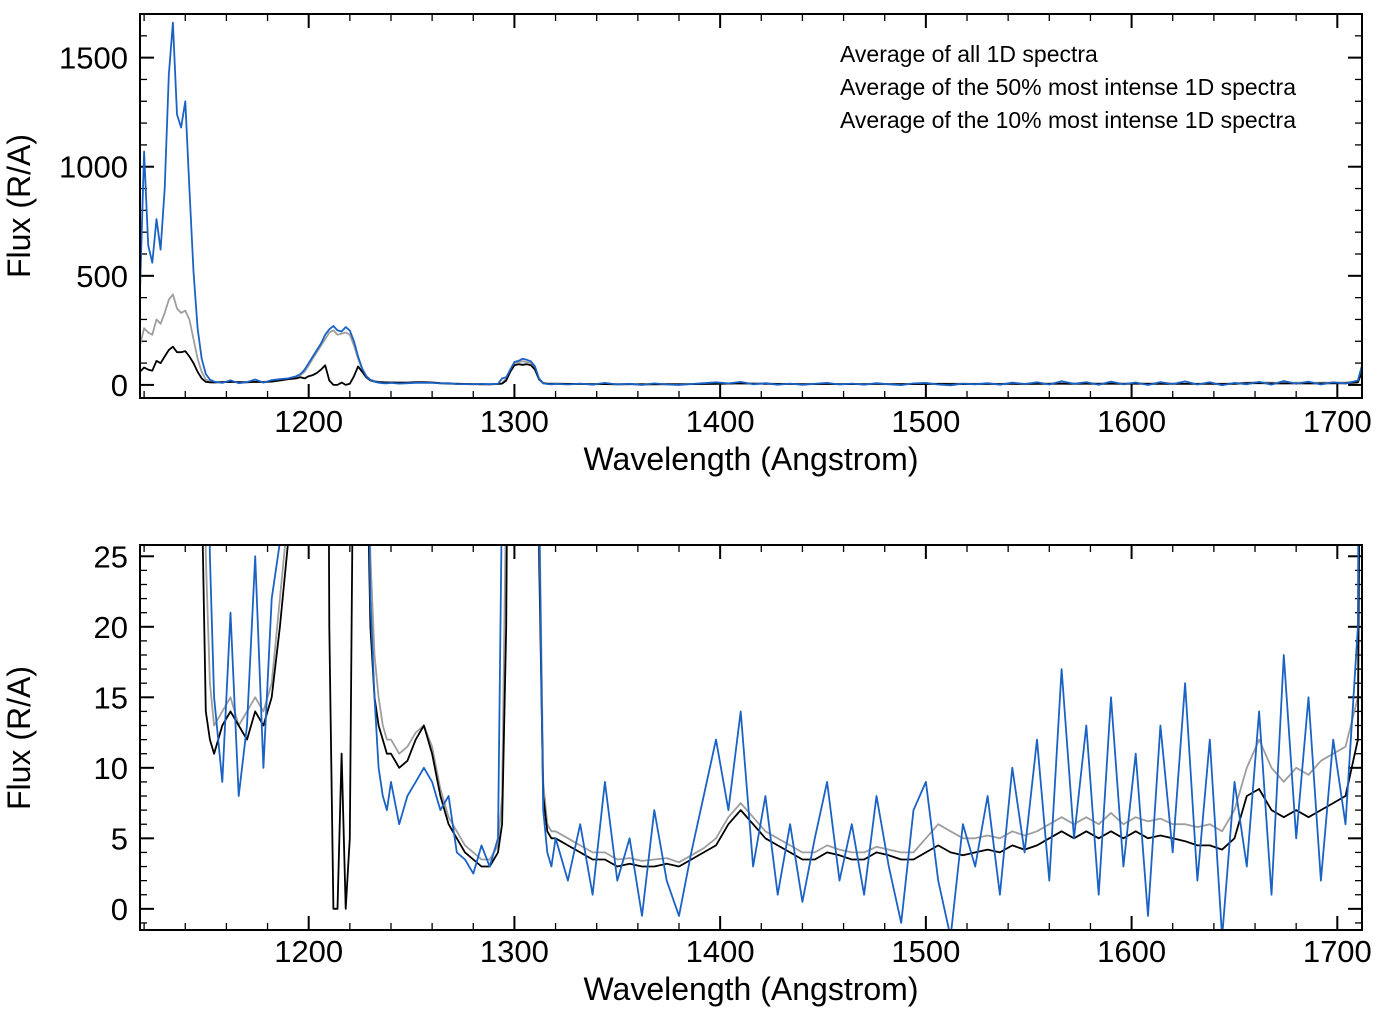  I want to click on y-tick-label: 10, so click(111, 768).